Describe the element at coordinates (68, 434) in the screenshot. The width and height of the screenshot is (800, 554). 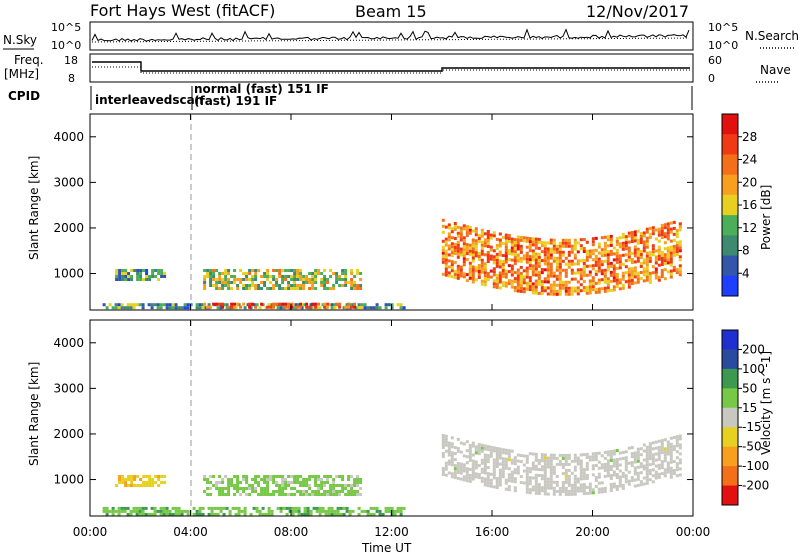
I see `y-tick-label: 2000` at that location.